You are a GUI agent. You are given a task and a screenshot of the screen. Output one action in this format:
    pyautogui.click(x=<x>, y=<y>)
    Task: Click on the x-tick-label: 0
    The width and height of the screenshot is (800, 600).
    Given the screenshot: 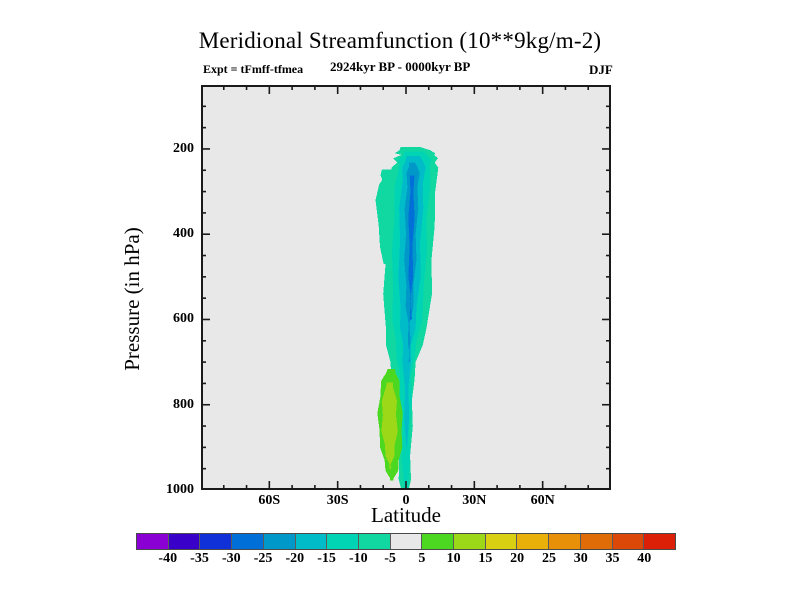 What is the action you would take?
    pyautogui.click(x=406, y=500)
    